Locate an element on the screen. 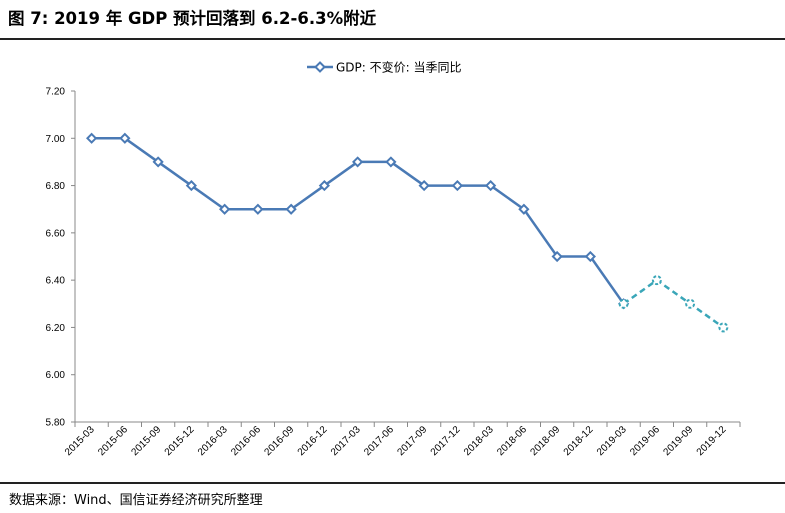  x-tick-label: 2015-03 is located at coordinates (80, 441).